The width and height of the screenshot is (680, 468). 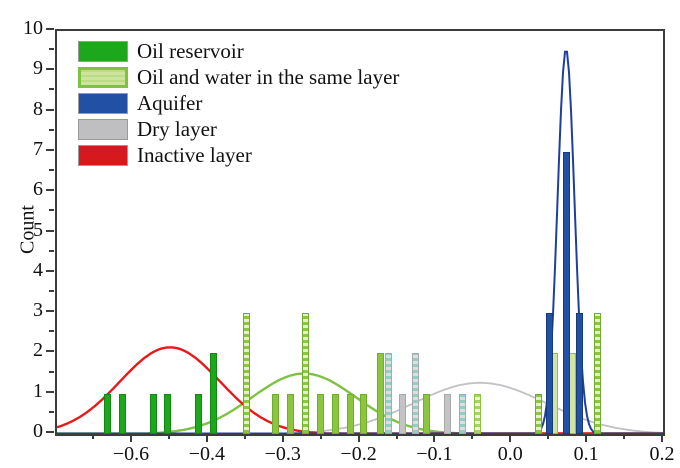 What do you see at coordinates (103, 103) in the screenshot?
I see `legend-swatch-aquifer` at bounding box center [103, 103].